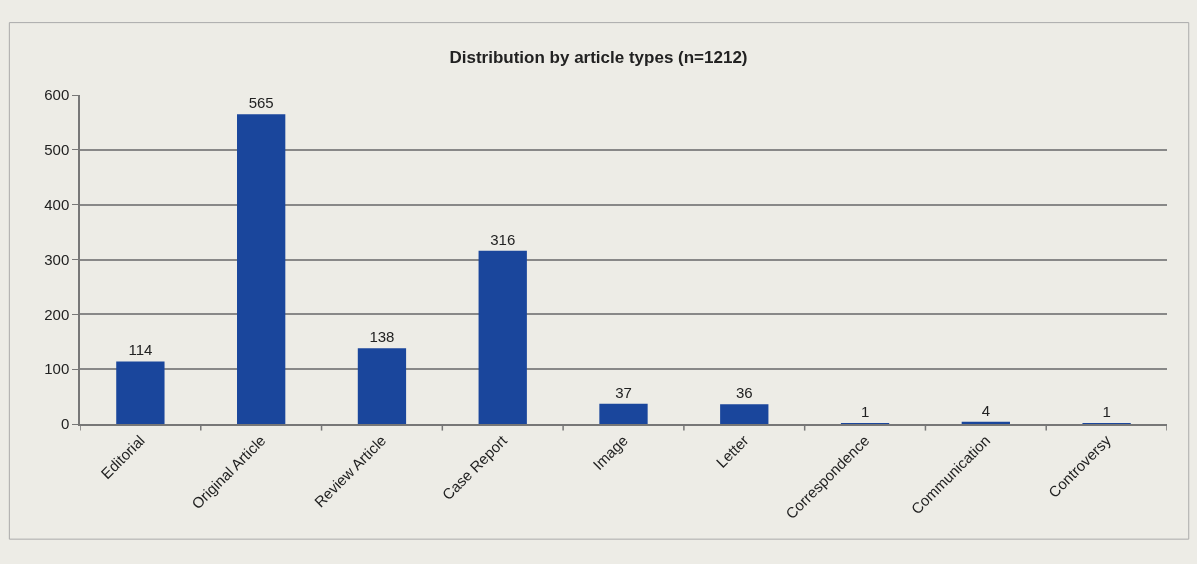 The width and height of the screenshot is (1197, 564). Describe the element at coordinates (57, 259) in the screenshot. I see `y-tick-label: 300` at that location.